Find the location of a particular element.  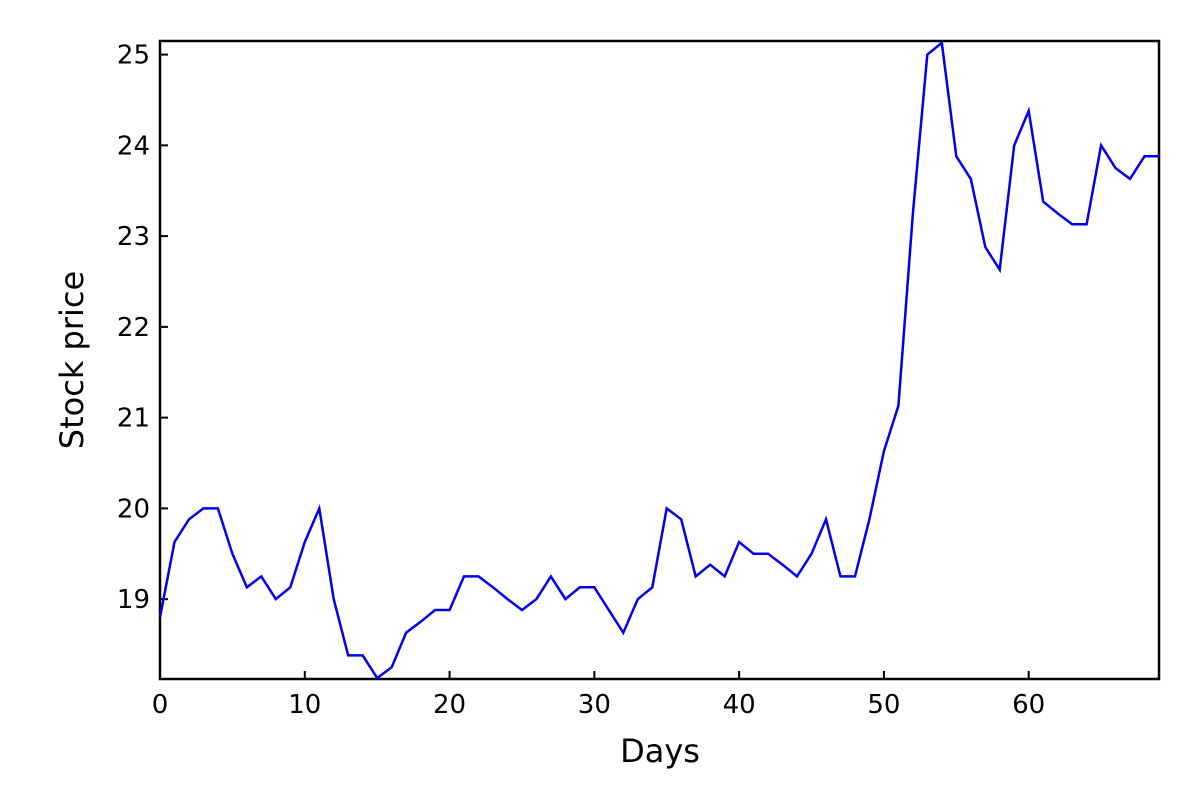

x-tick-label: 60 is located at coordinates (1028, 705).